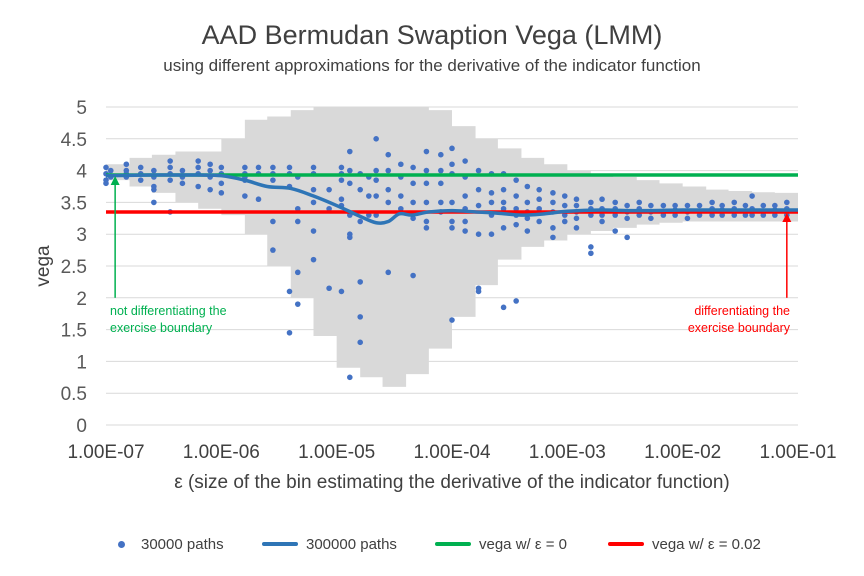 The height and width of the screenshot is (576, 864). I want to click on y-tick-label: 1.5, so click(74, 331).